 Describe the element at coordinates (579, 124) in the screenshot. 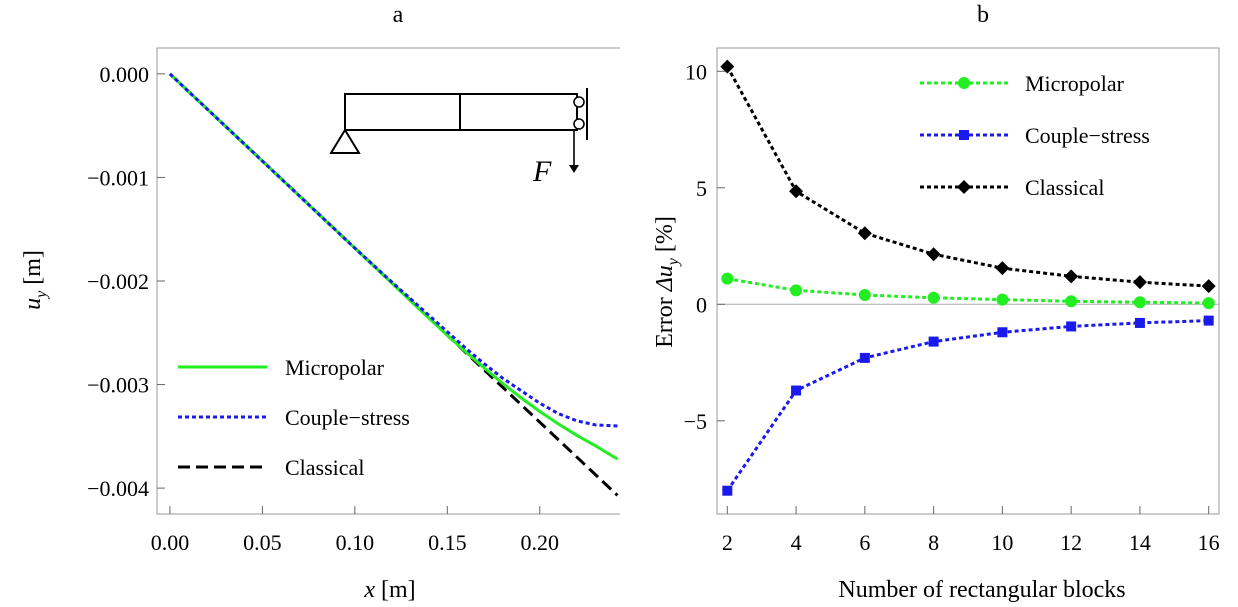

I see `roller-bottom-icon` at that location.